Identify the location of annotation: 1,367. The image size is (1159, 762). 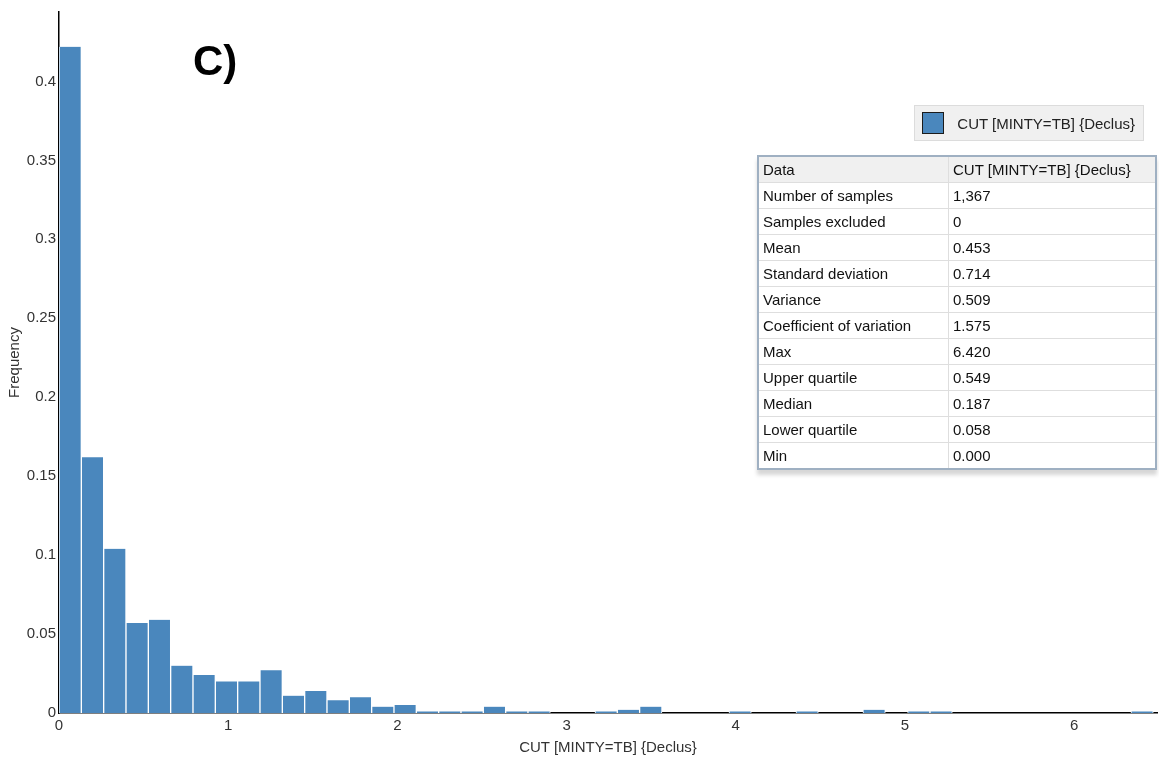
(1052, 195).